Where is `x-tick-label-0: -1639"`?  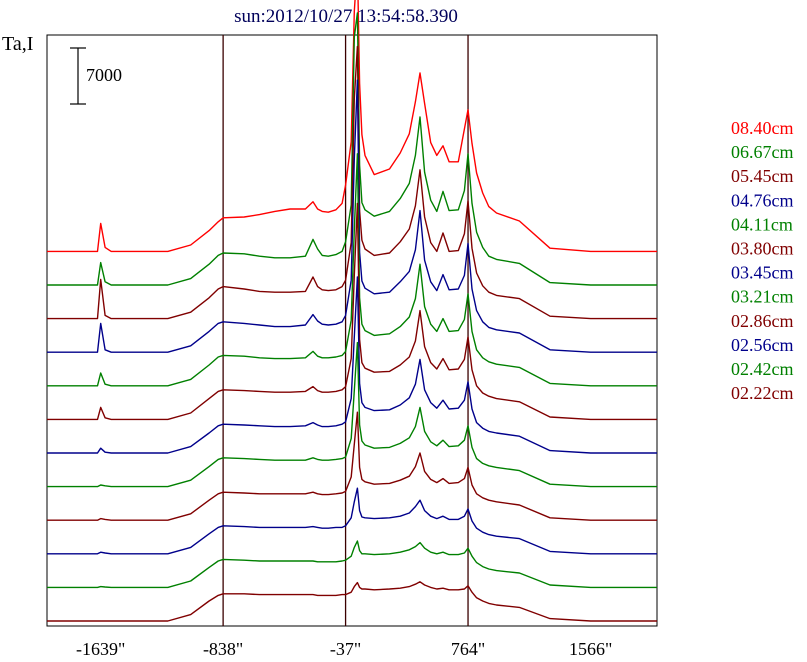
x-tick-label-0: -1639" is located at coordinates (100, 649).